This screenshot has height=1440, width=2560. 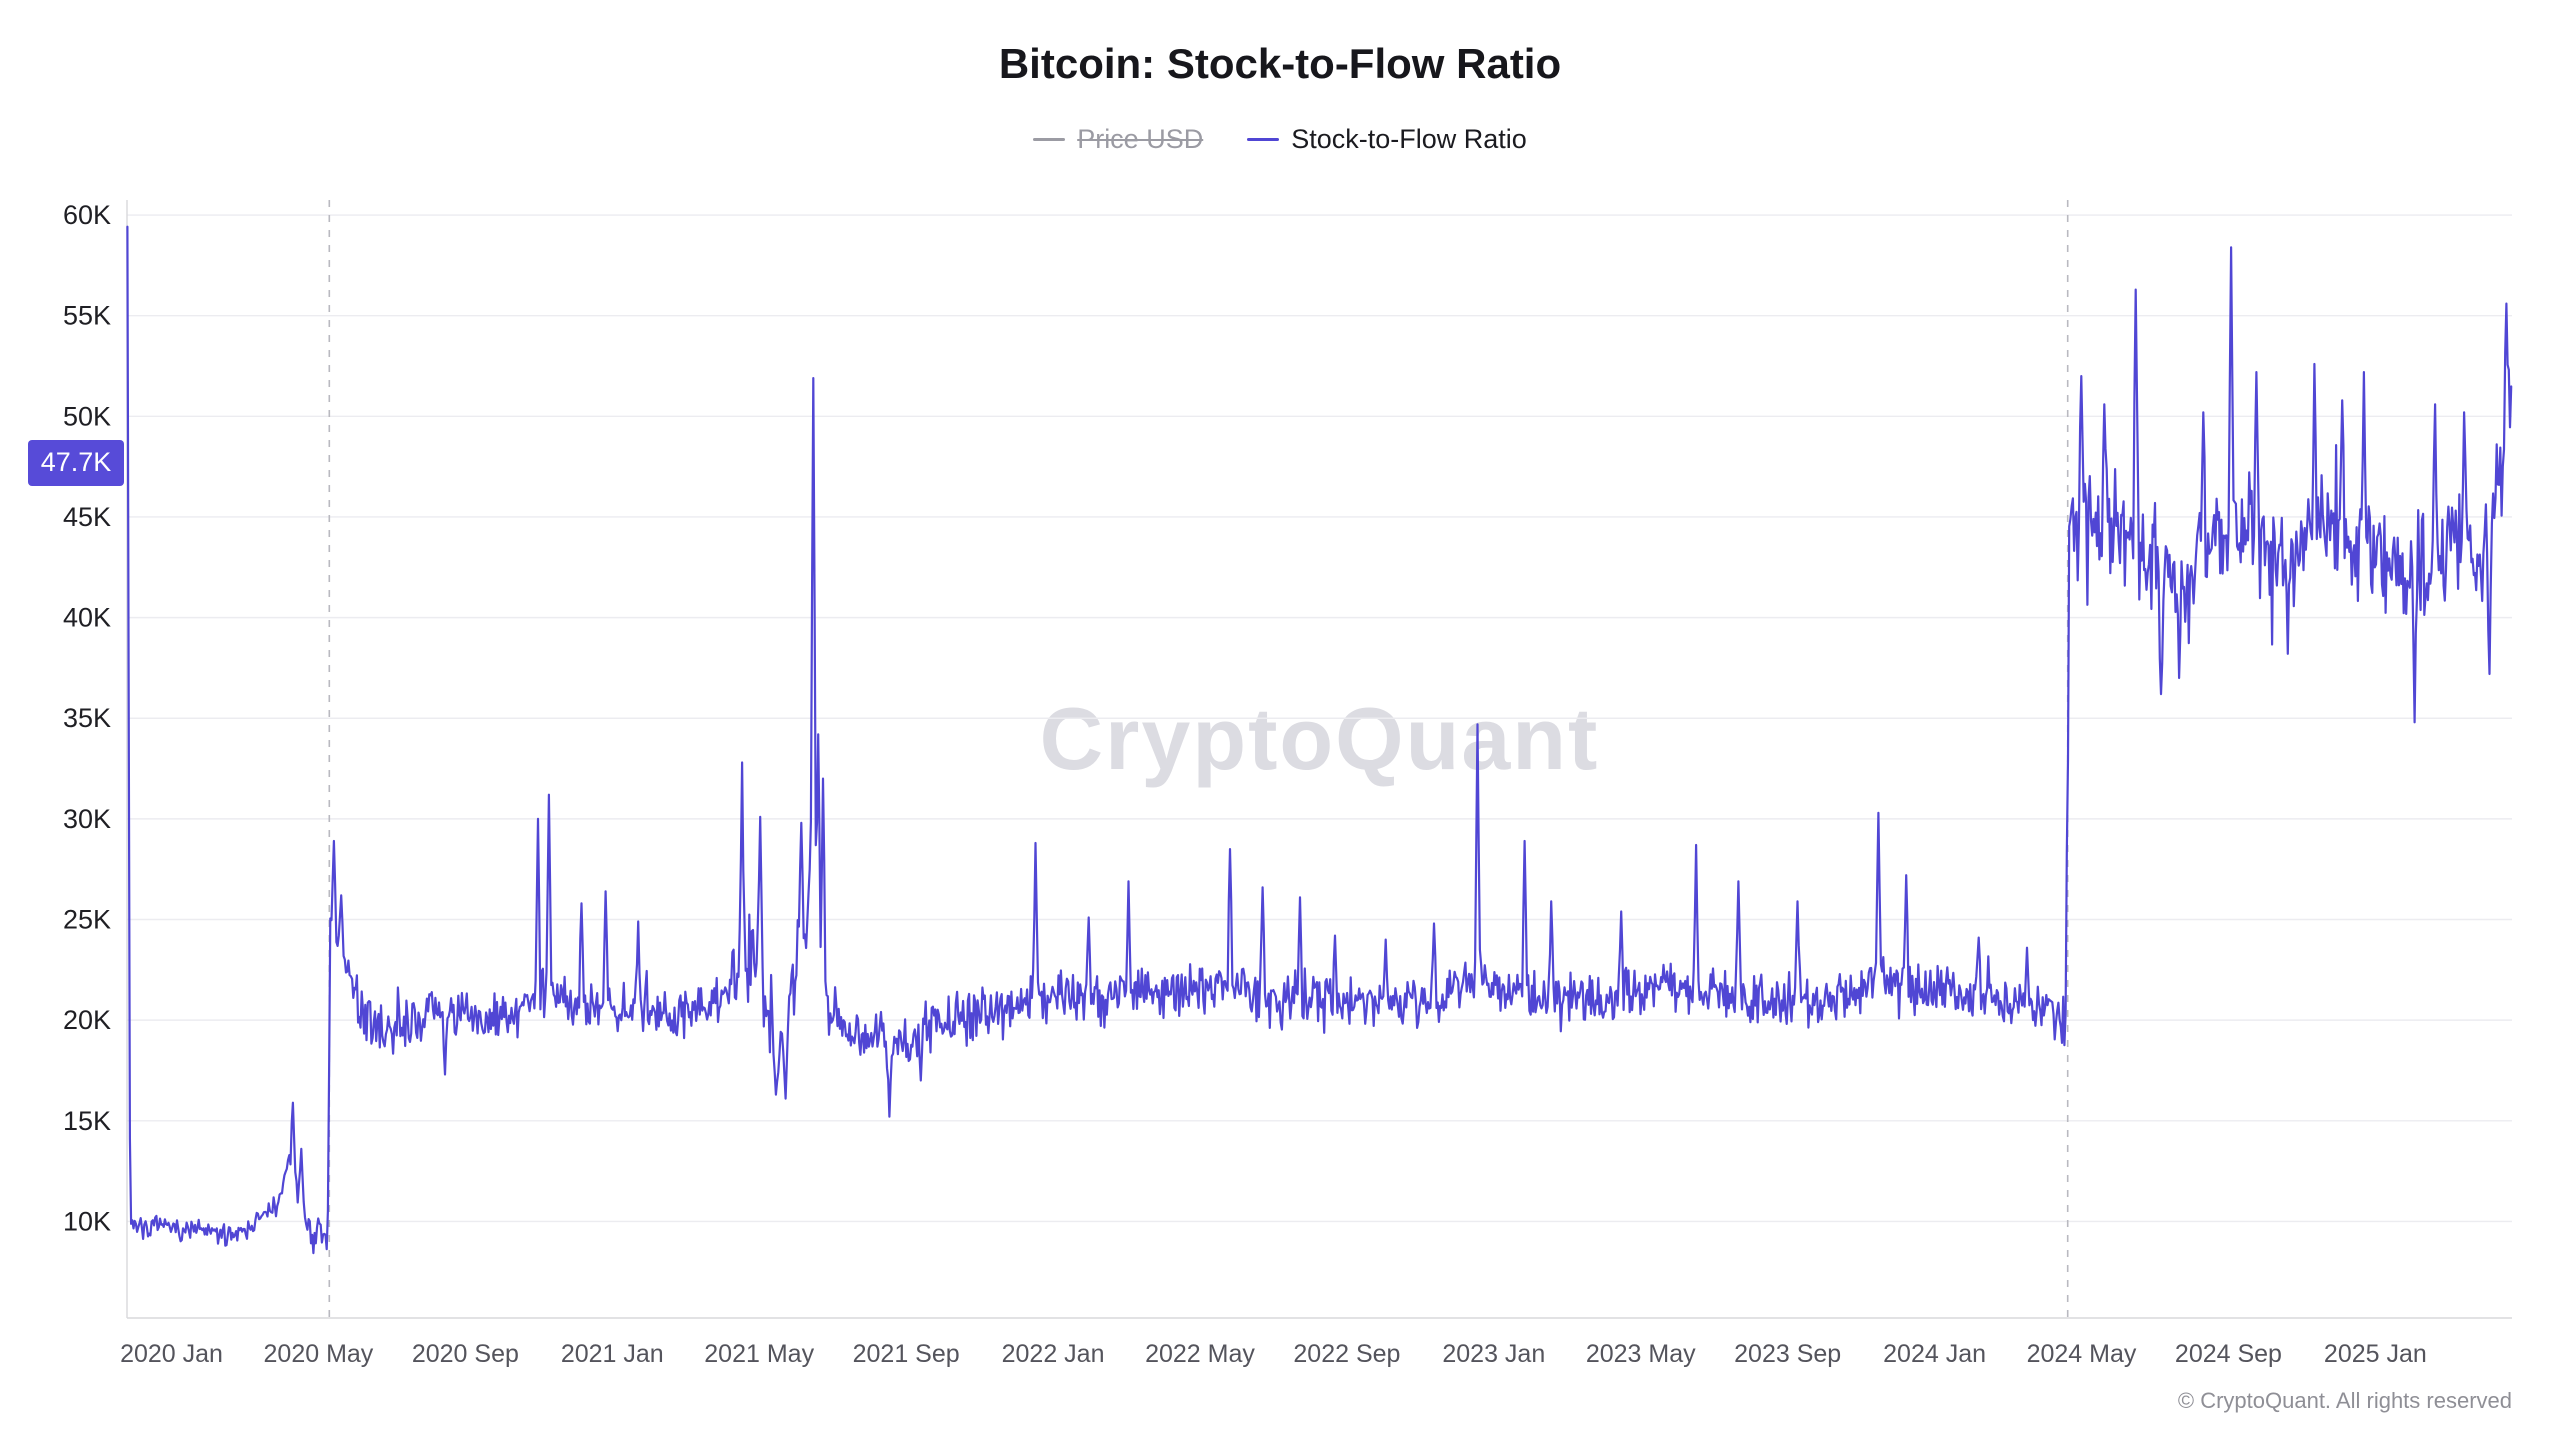 What do you see at coordinates (1493, 1354) in the screenshot?
I see `x-axis-label: 2023 Jan` at bounding box center [1493, 1354].